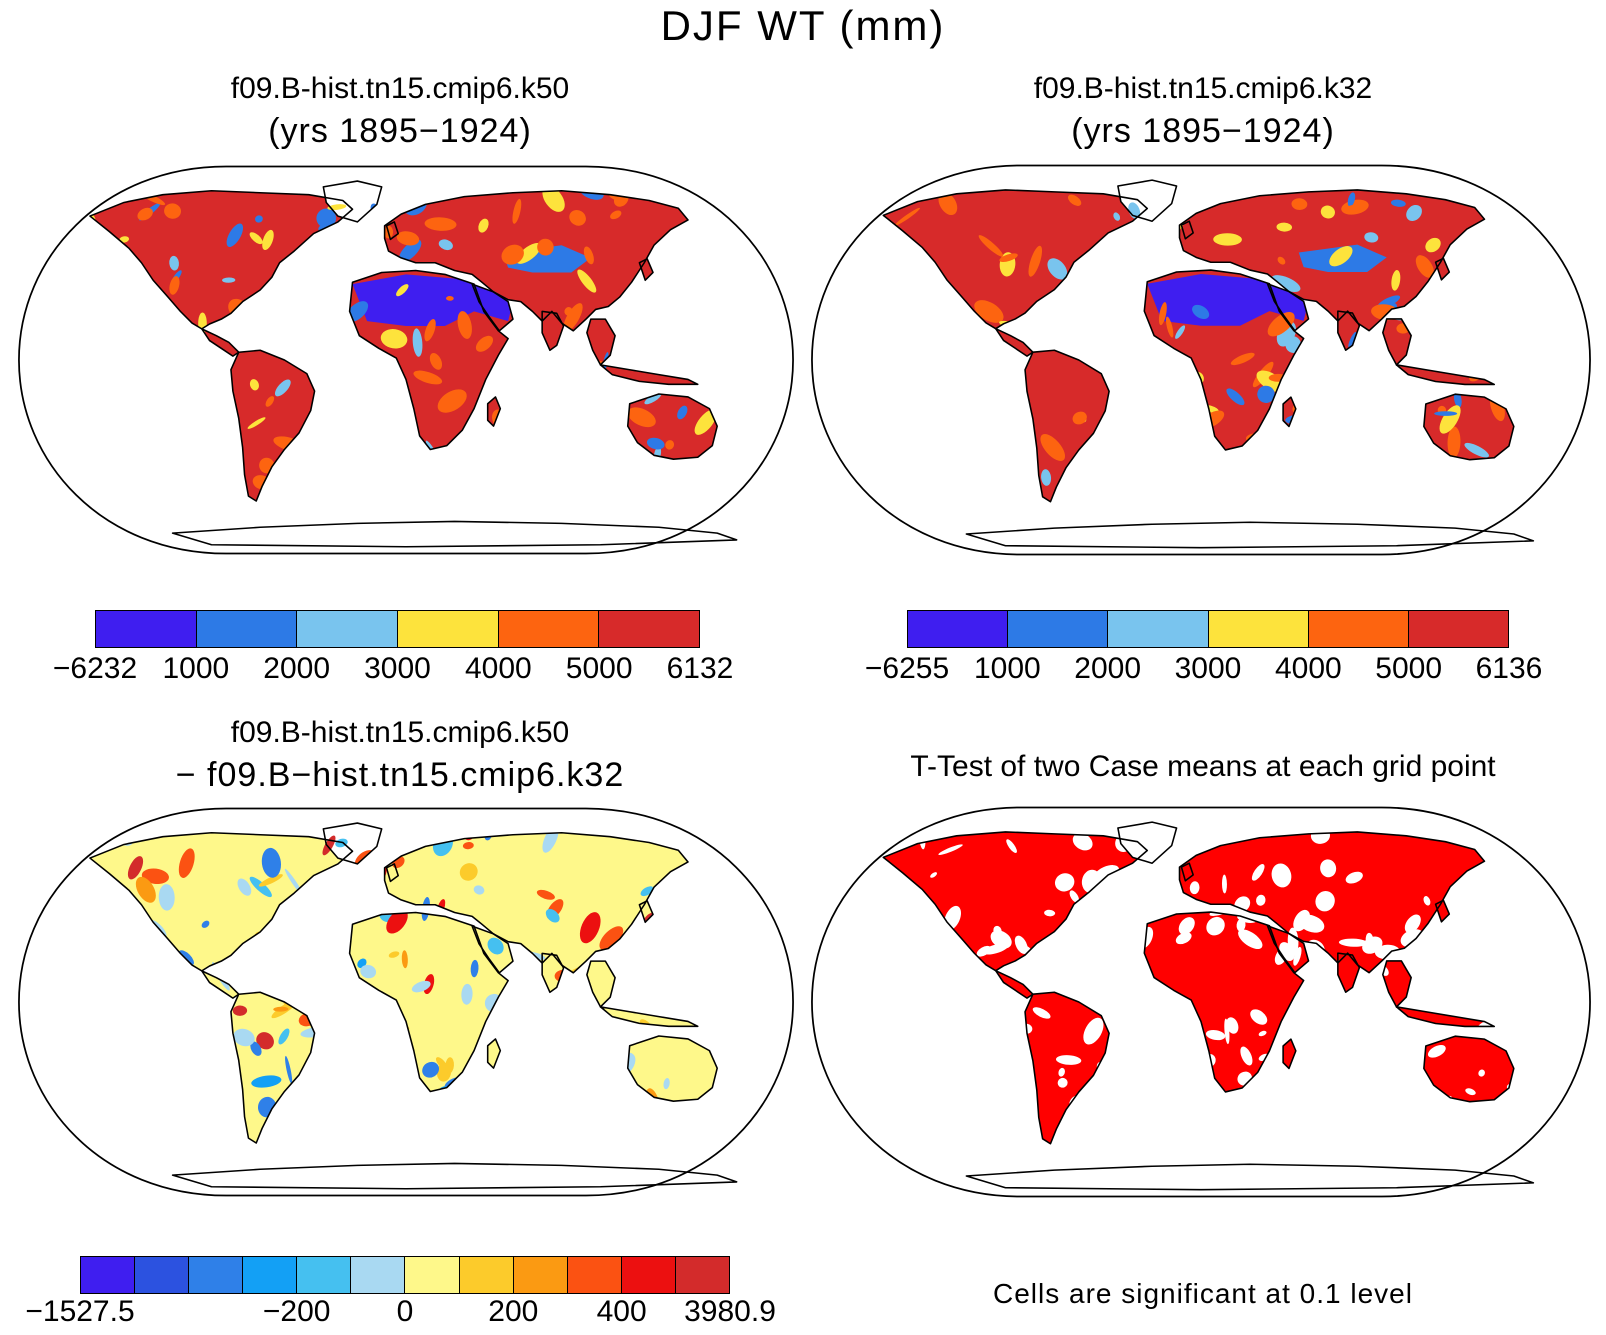  What do you see at coordinates (1204, 672) in the screenshot?
I see `colorbar-panel-2-labels: −6255 1000 2000 3000 4000 5000 6136` at bounding box center [1204, 672].